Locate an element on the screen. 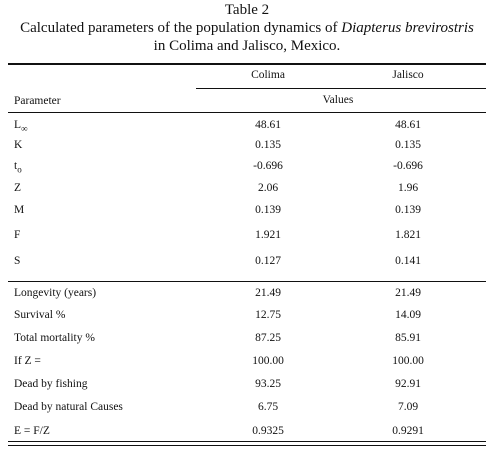  parameter-name: If Z = is located at coordinates (27, 361).